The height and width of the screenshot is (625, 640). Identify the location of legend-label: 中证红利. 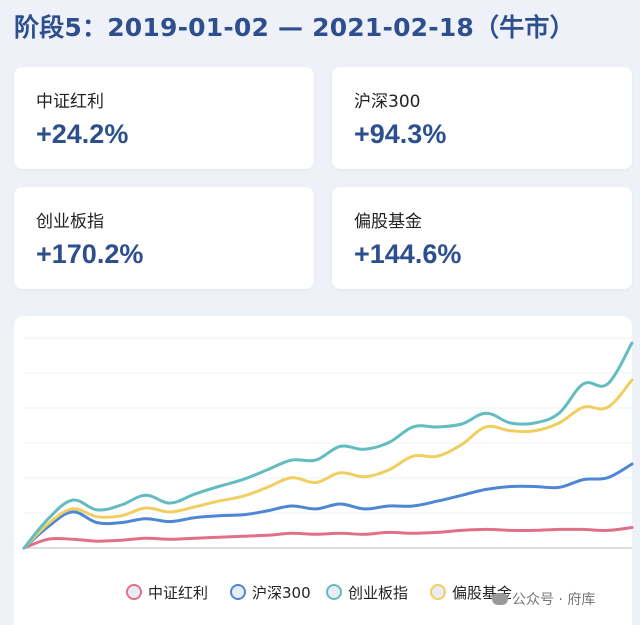
(178, 592).